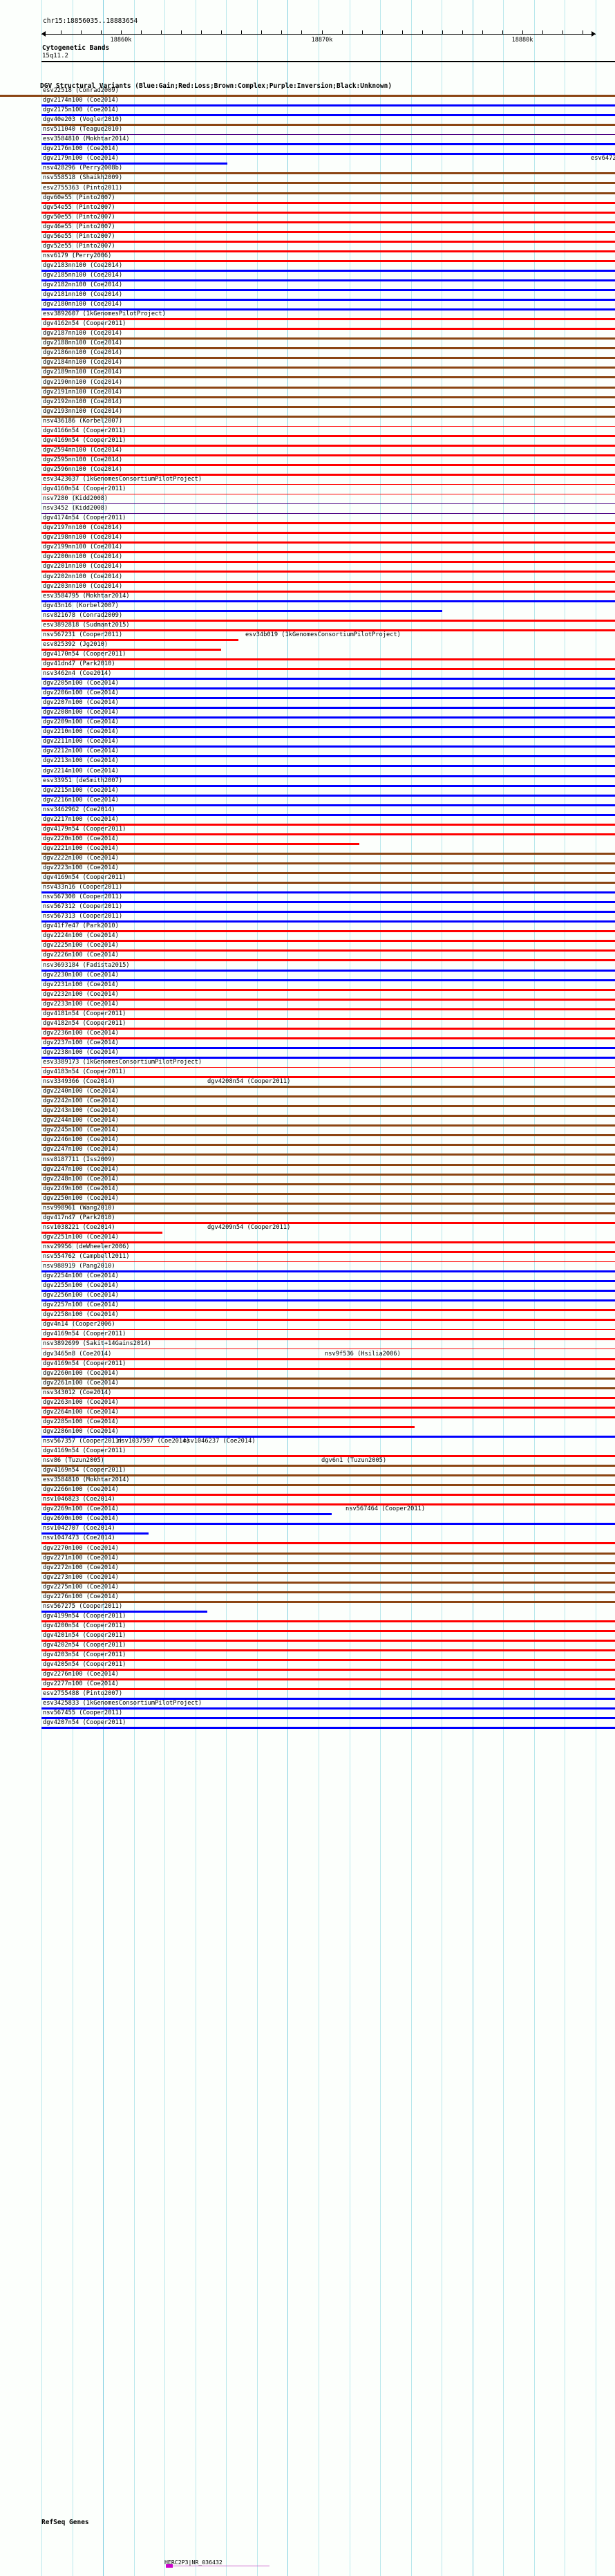 This screenshot has width=615, height=2576. Describe the element at coordinates (308, 1122) in the screenshot. I see `dgv-track-row: dgv2244n100 (Coe2014)` at that location.